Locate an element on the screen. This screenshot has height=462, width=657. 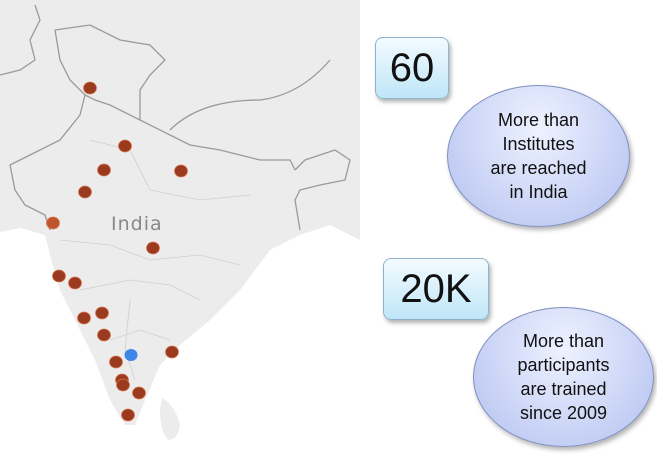
description-line: since 2009 is located at coordinates (563, 413).